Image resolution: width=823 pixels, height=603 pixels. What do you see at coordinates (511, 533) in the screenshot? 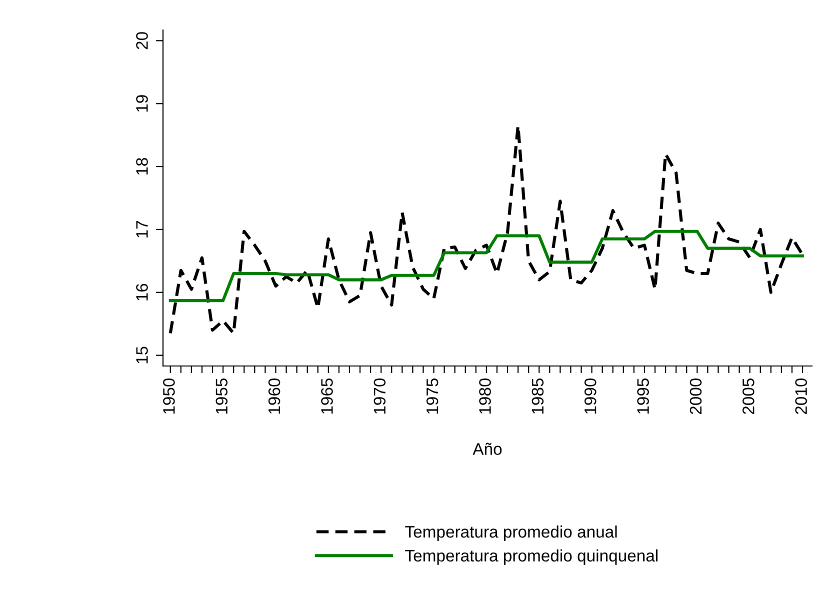
I see `legend-label: Temperatura promedio anual` at bounding box center [511, 533].